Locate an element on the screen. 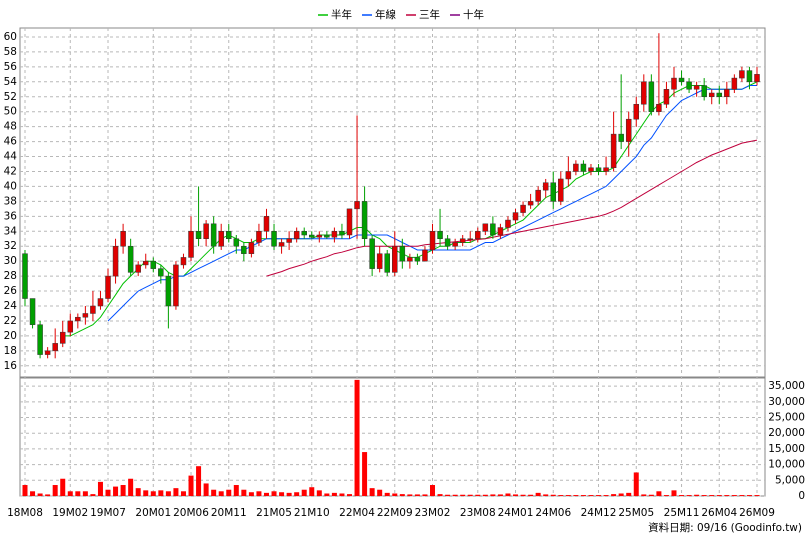  x-tick-label: 21M10 is located at coordinates (312, 513).